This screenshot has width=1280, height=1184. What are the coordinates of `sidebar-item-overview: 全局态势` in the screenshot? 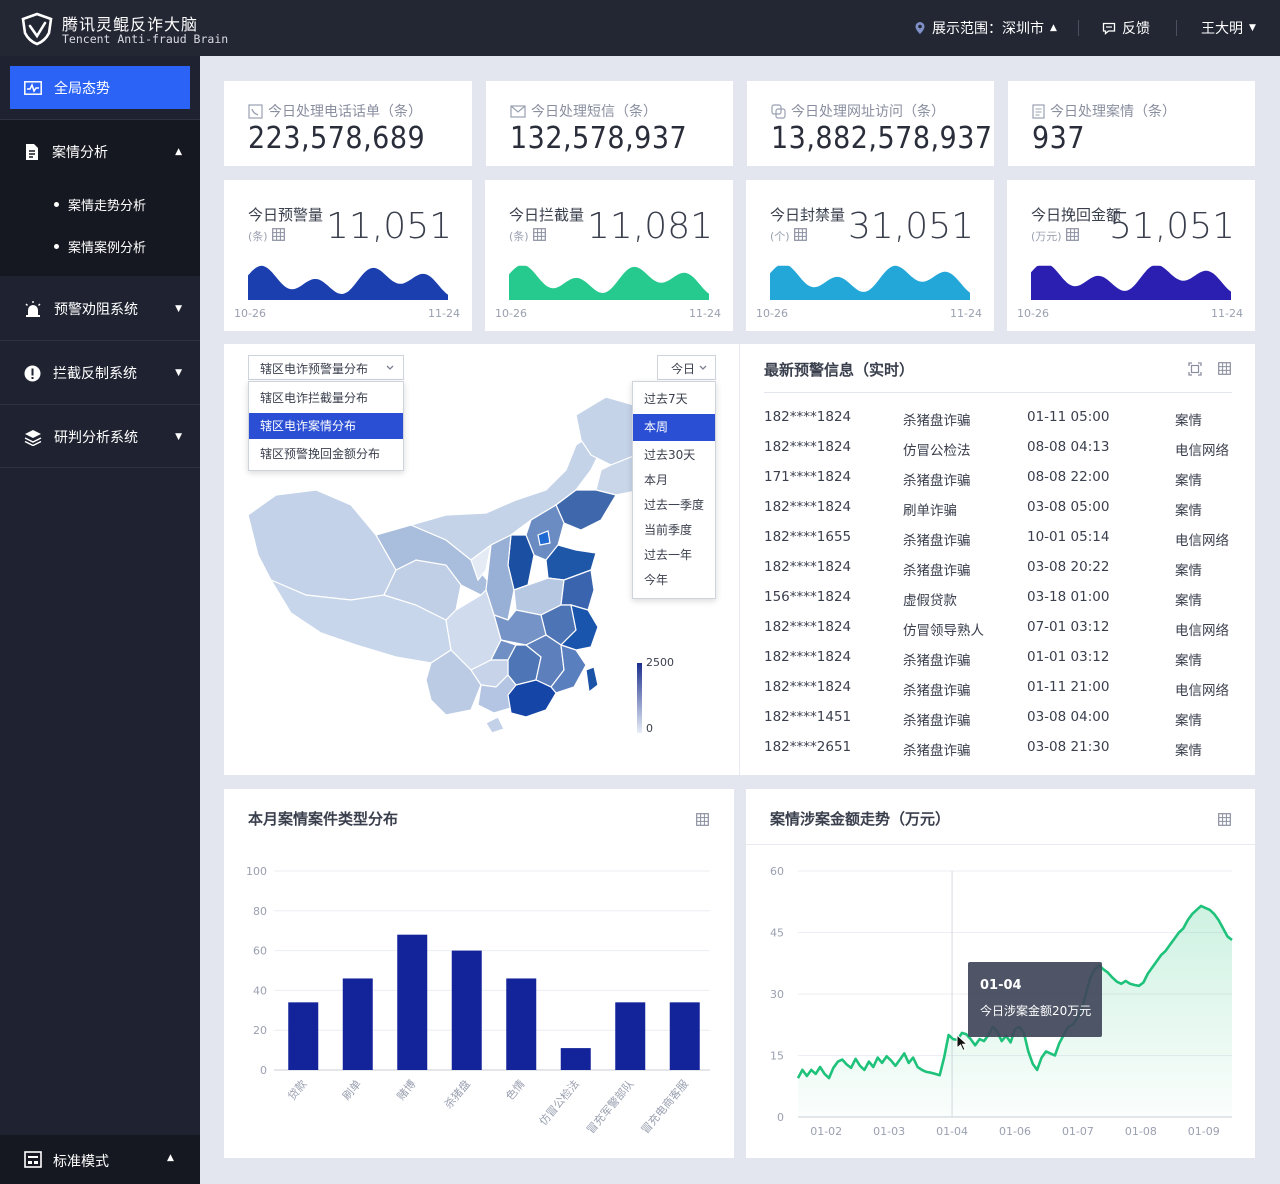 It's located at (100, 87).